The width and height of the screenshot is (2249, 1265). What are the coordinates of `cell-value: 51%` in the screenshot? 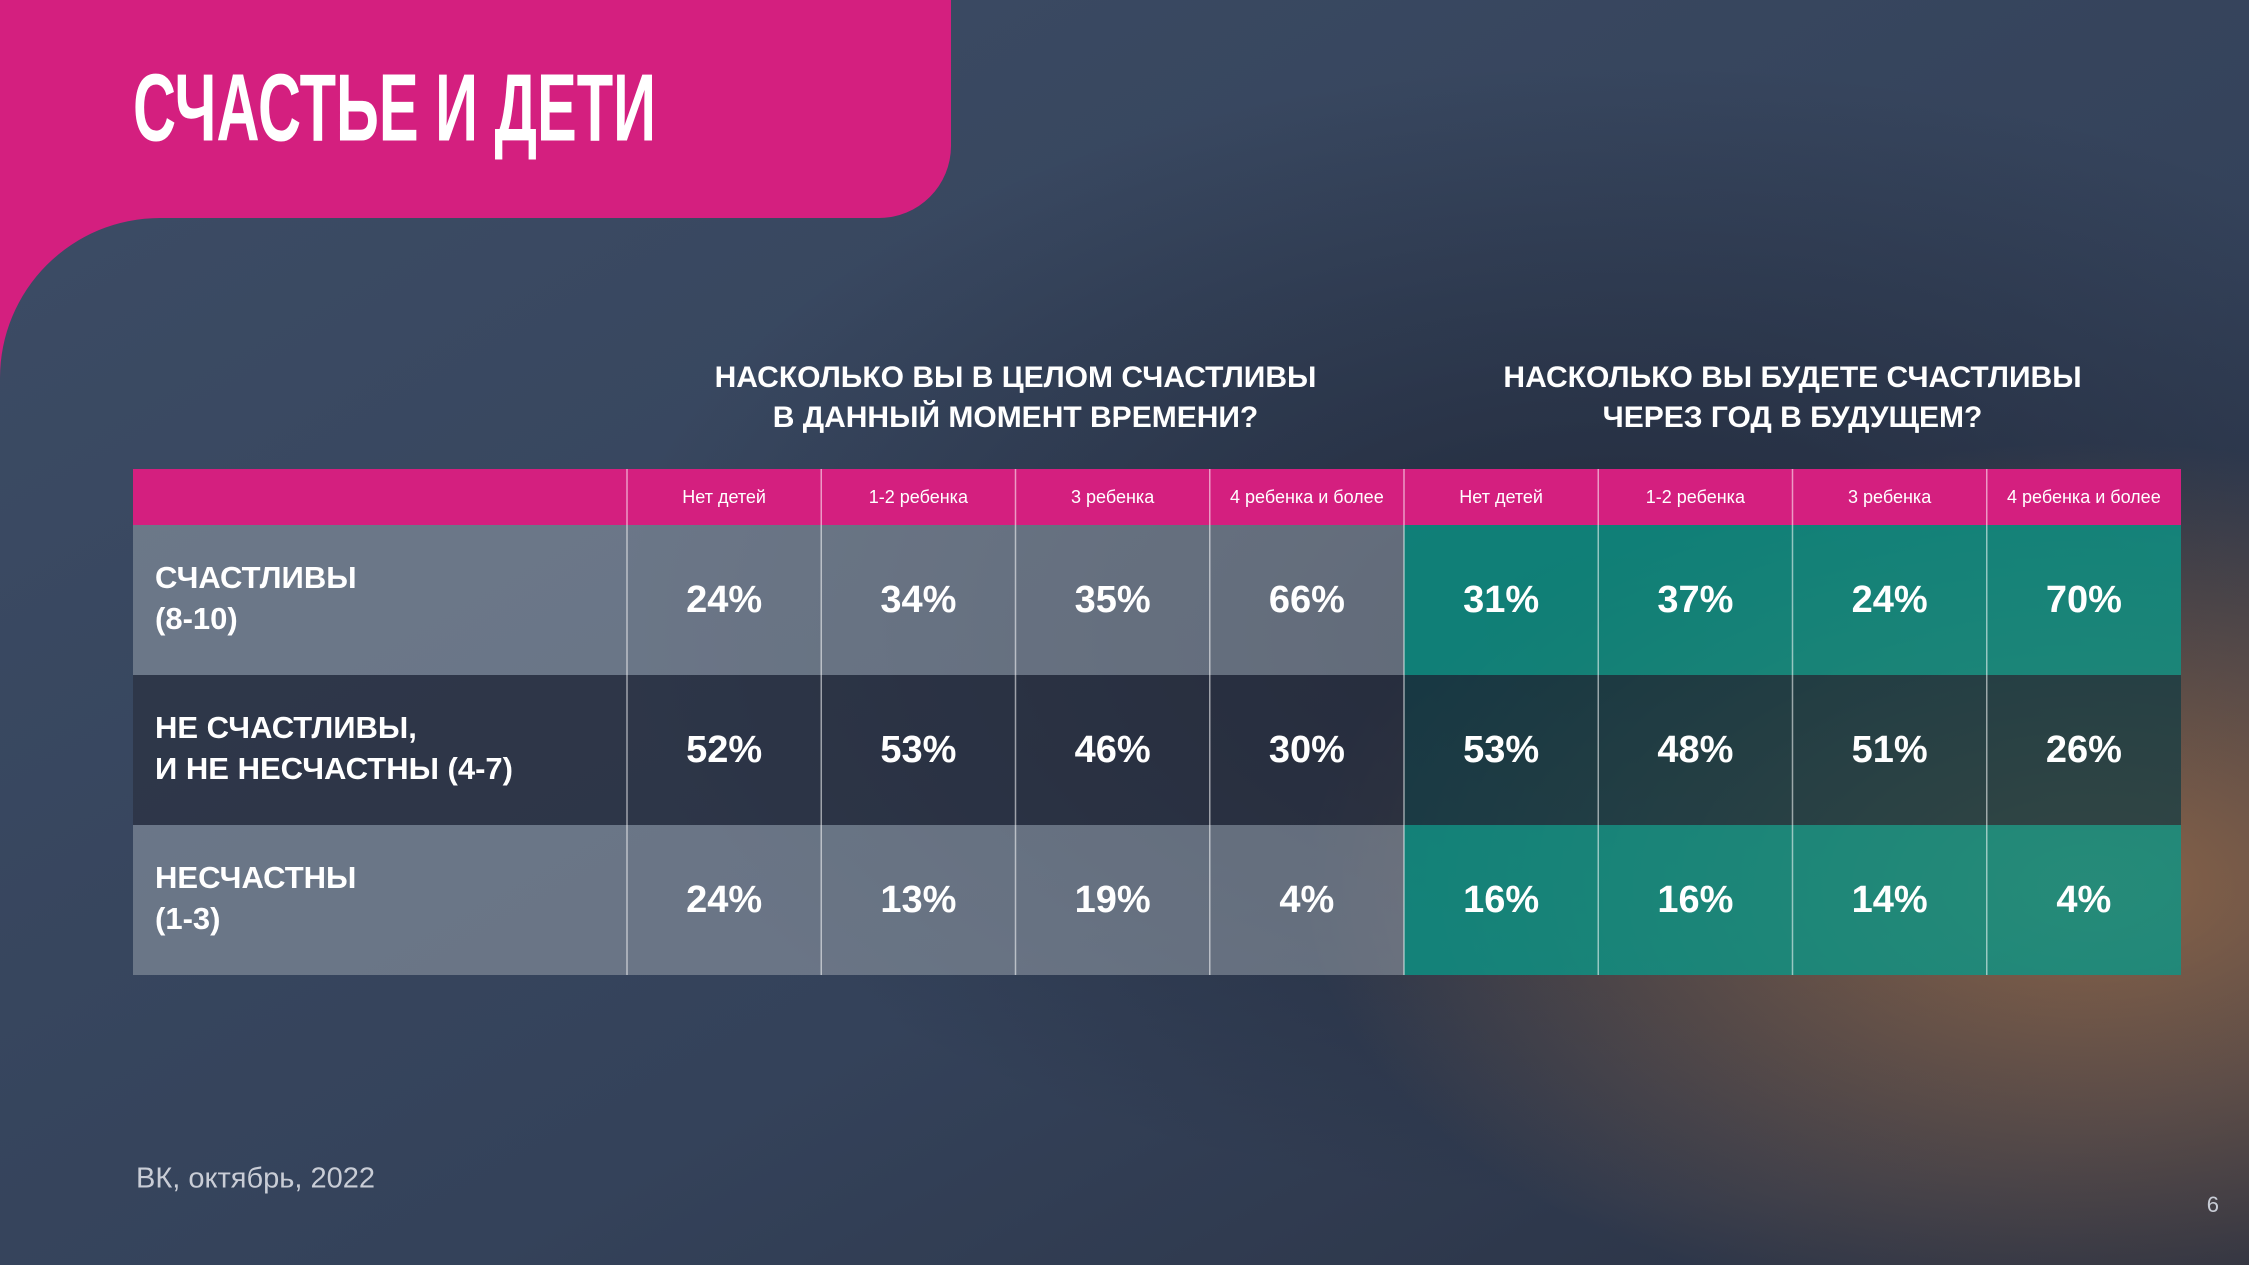 It's located at (1890, 750).